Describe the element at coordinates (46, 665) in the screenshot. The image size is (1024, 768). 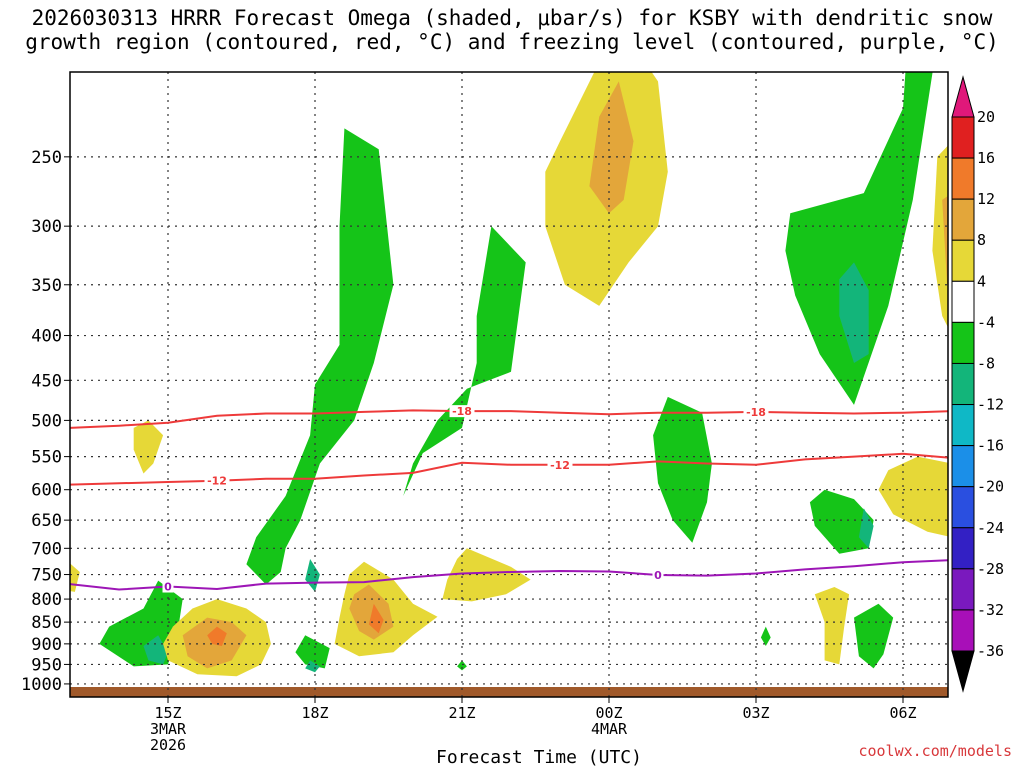
I see `y-tick-label-950: 950` at that location.